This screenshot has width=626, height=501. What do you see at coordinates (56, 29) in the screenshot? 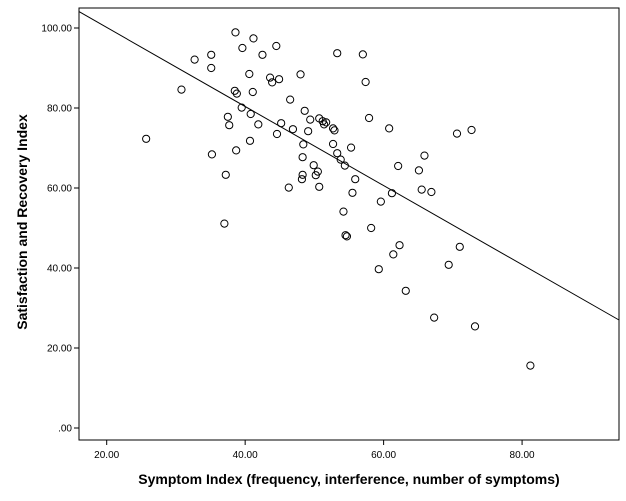
I see `y-tick-label: 100.00` at bounding box center [56, 29].